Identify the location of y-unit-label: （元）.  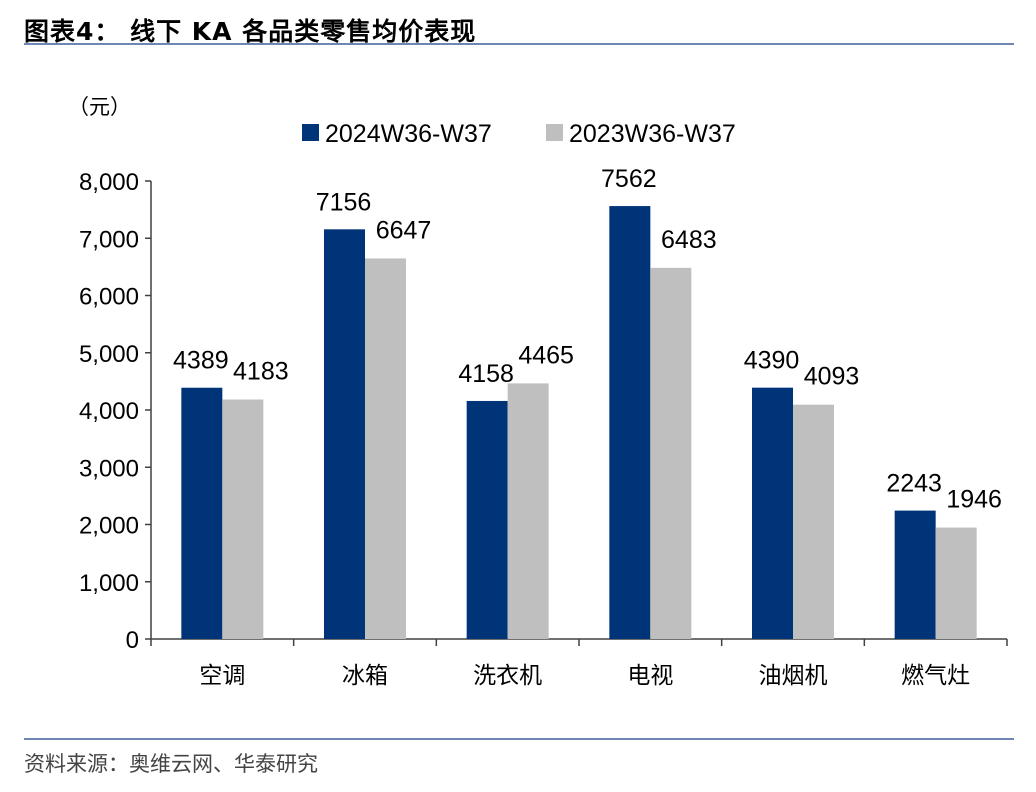
(99, 107).